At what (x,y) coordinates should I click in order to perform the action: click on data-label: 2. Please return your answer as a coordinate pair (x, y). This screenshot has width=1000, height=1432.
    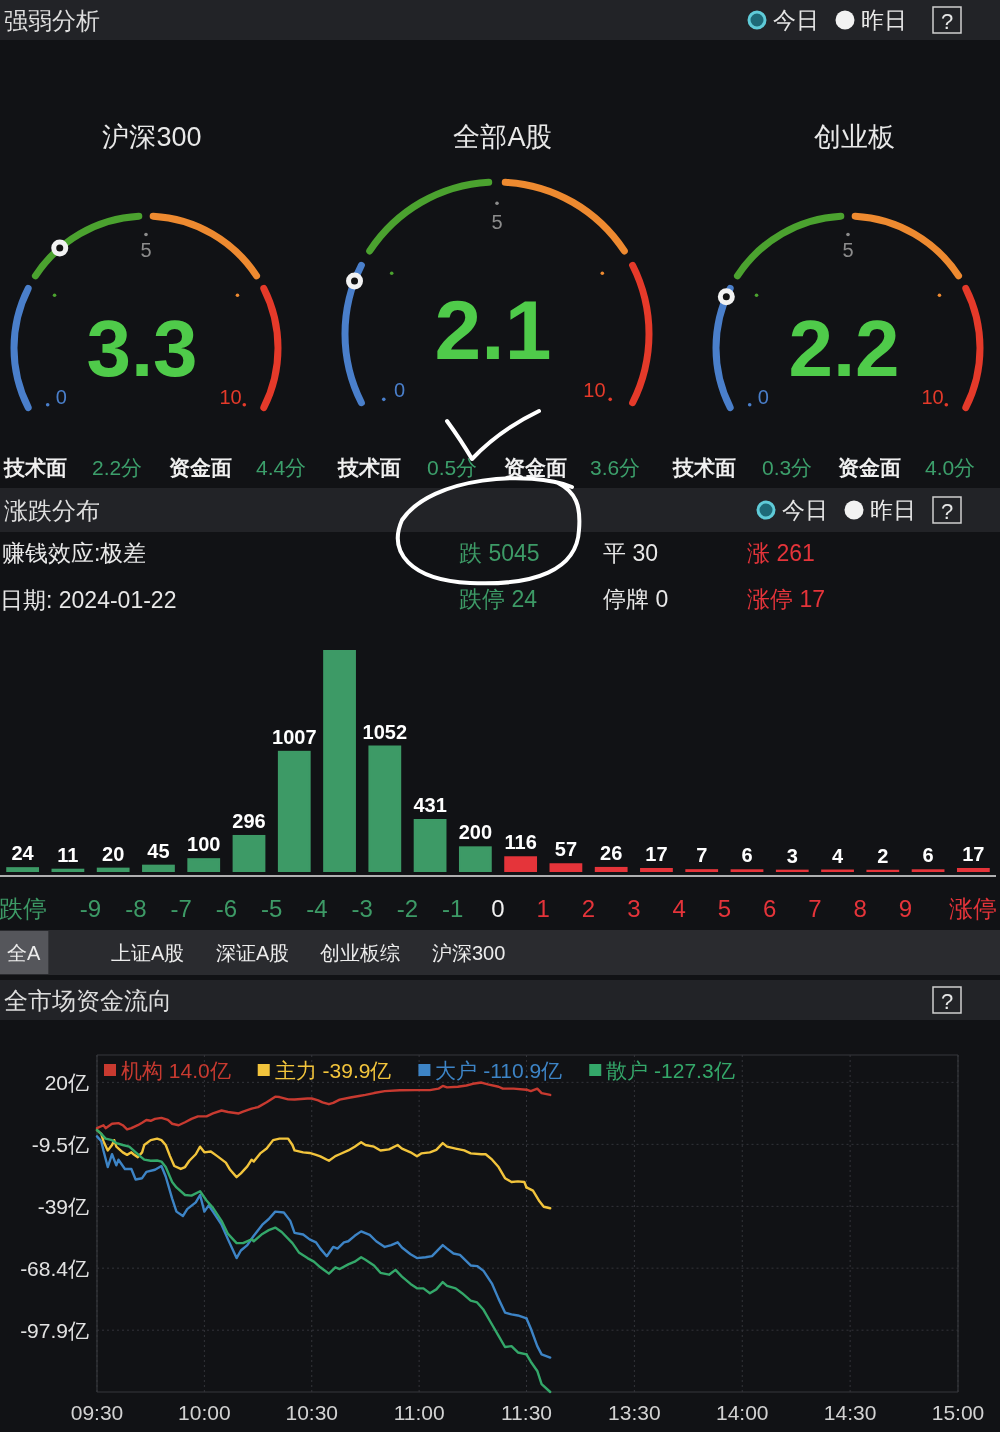
    Looking at the image, I should click on (883, 855).